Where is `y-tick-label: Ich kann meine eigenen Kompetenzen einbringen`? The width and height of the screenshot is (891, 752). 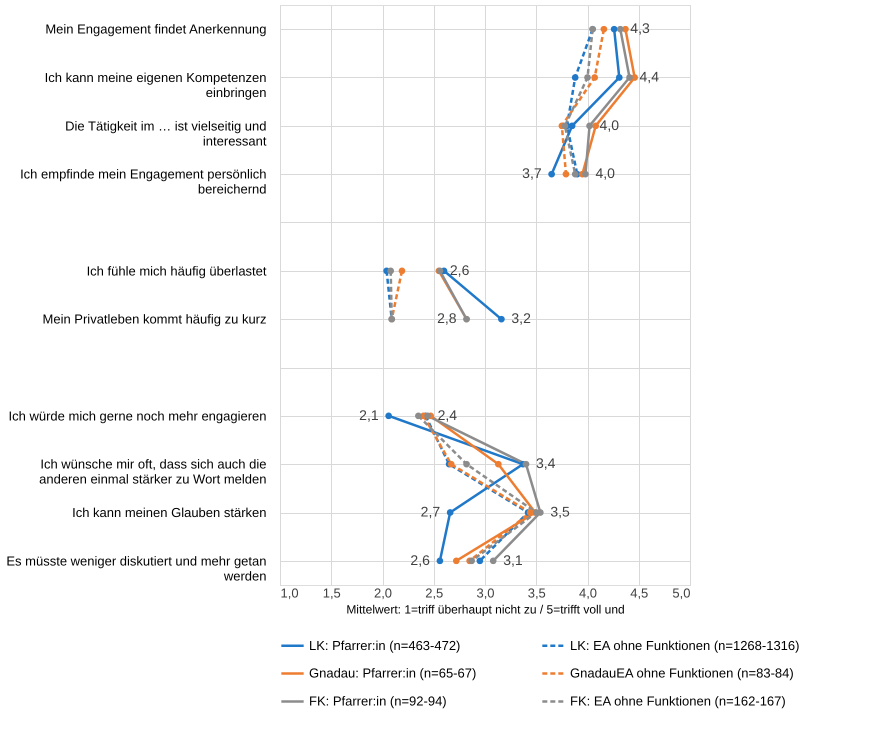
y-tick-label: Ich kann meine eigenen Kompetenzen einbringen is located at coordinates (155, 85).